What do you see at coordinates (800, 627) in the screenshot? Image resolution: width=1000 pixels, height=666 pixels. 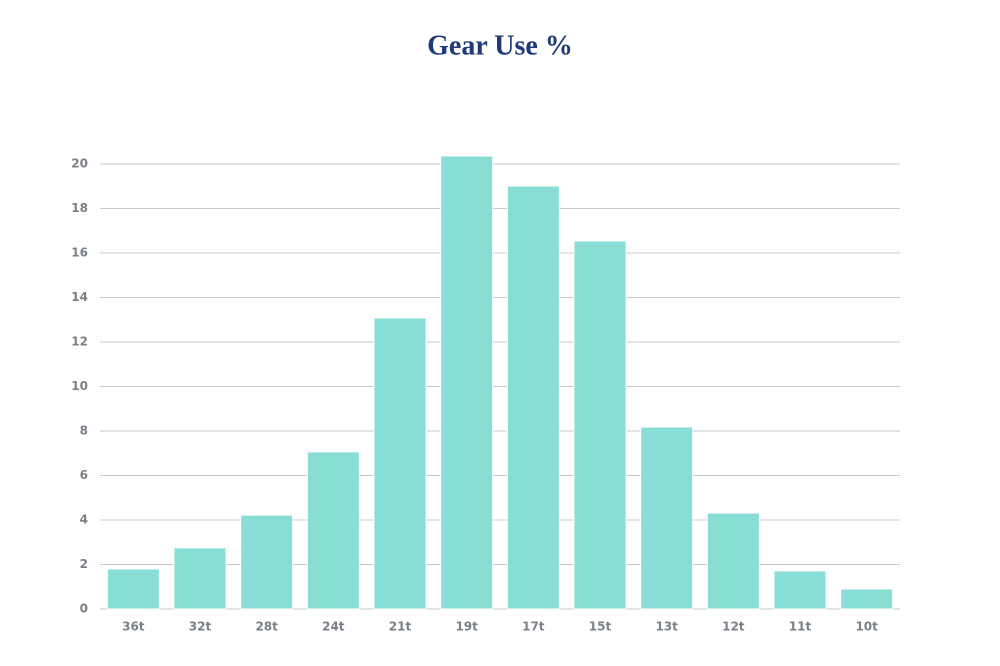 I see `x-tick-label: 11t` at bounding box center [800, 627].